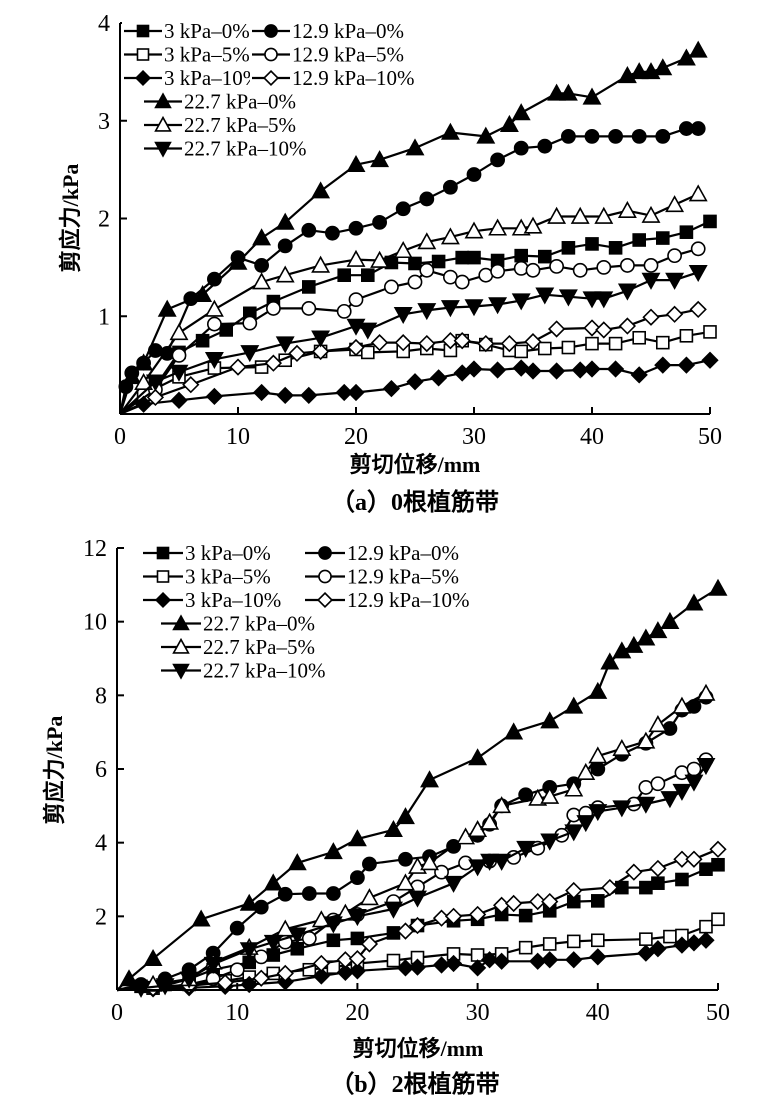 The image size is (763, 1108). I want to click on y-tick-label: 6, so click(101, 770).